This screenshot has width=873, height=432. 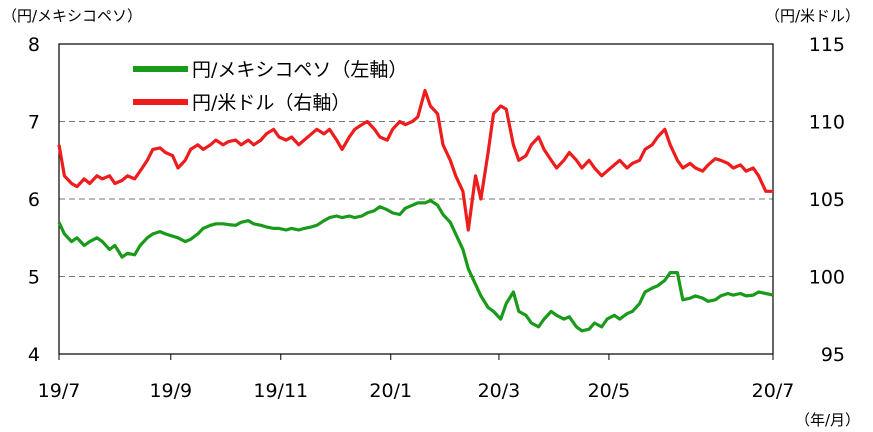 What do you see at coordinates (34, 123) in the screenshot?
I see `y-left-tick-label: 7` at bounding box center [34, 123].